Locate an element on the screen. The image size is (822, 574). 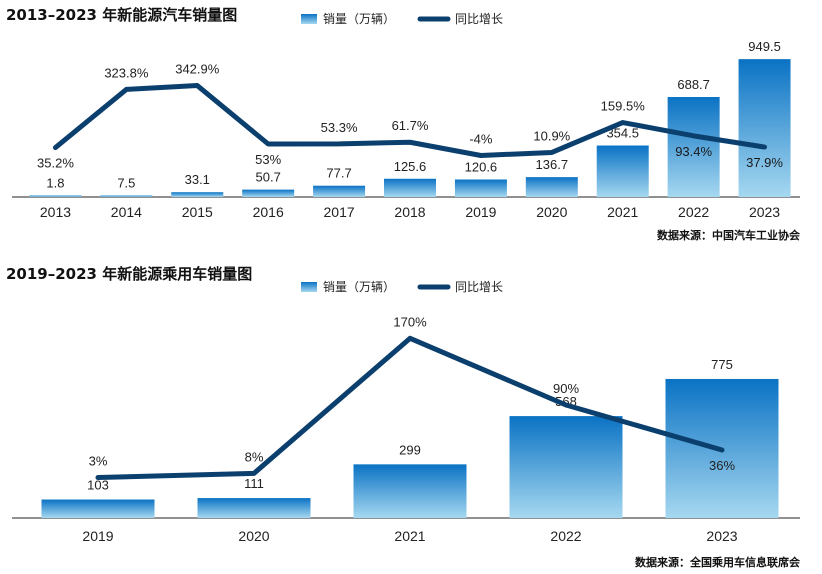
growth-label-2014: 323.8% is located at coordinates (126, 72).